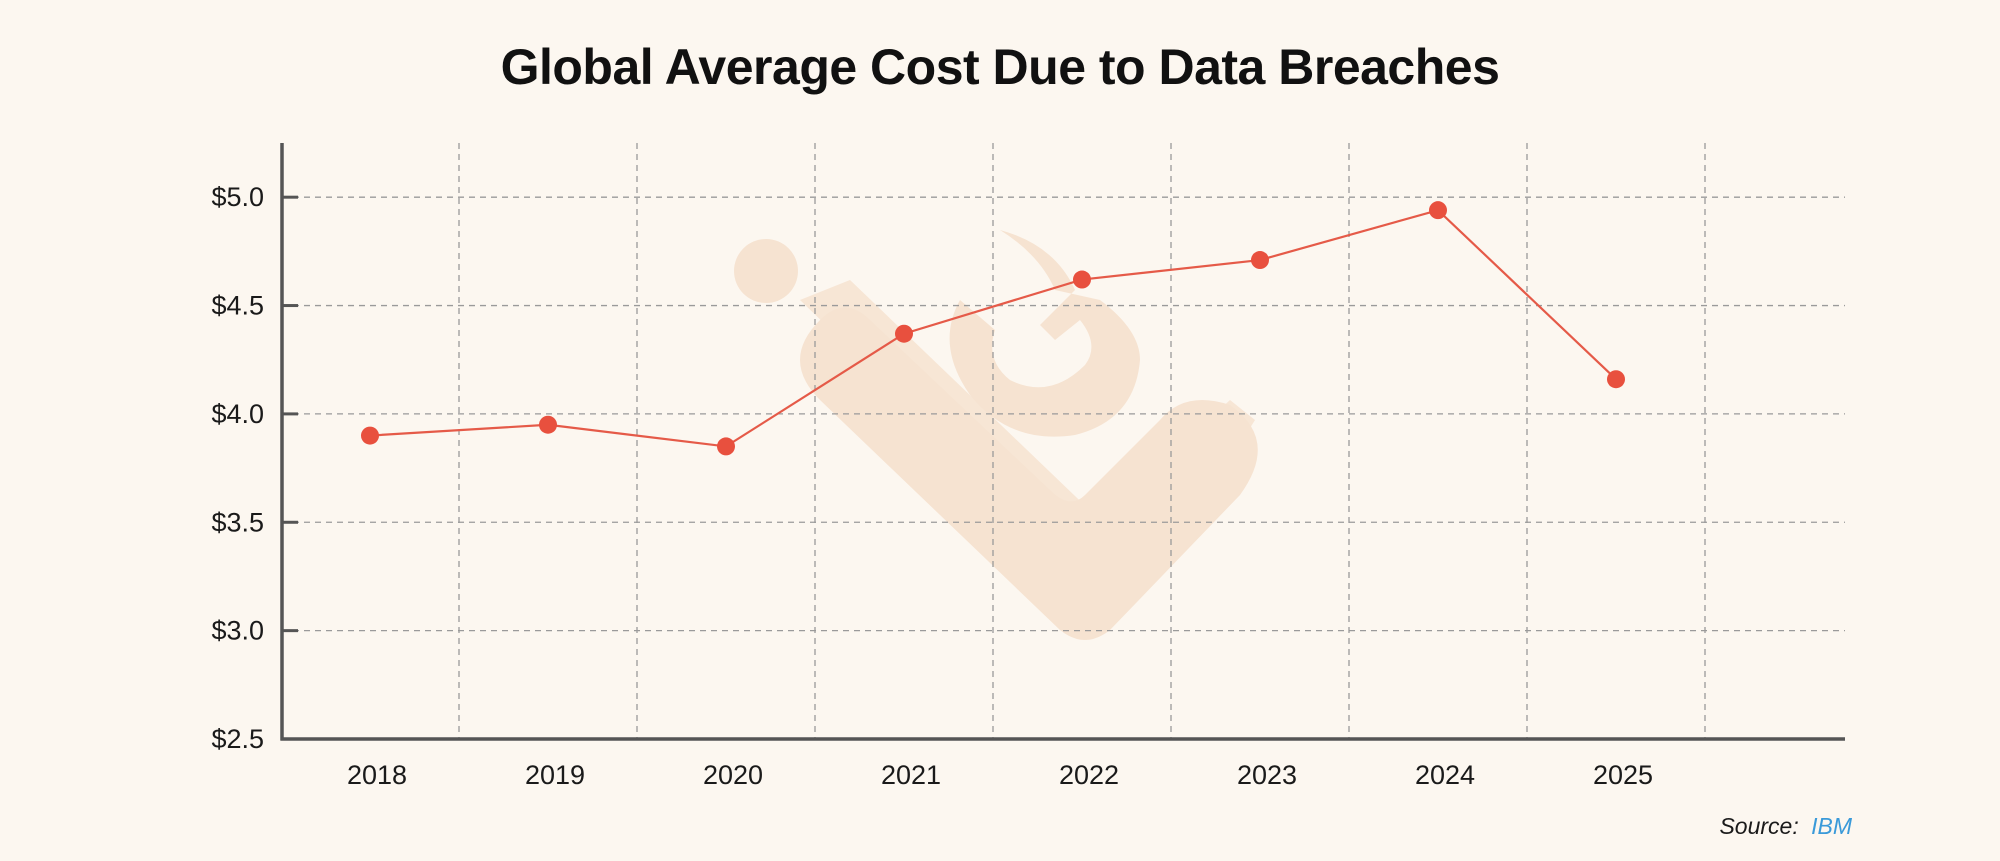 This screenshot has width=2000, height=861. I want to click on source-link: IBM, so click(1831, 826).